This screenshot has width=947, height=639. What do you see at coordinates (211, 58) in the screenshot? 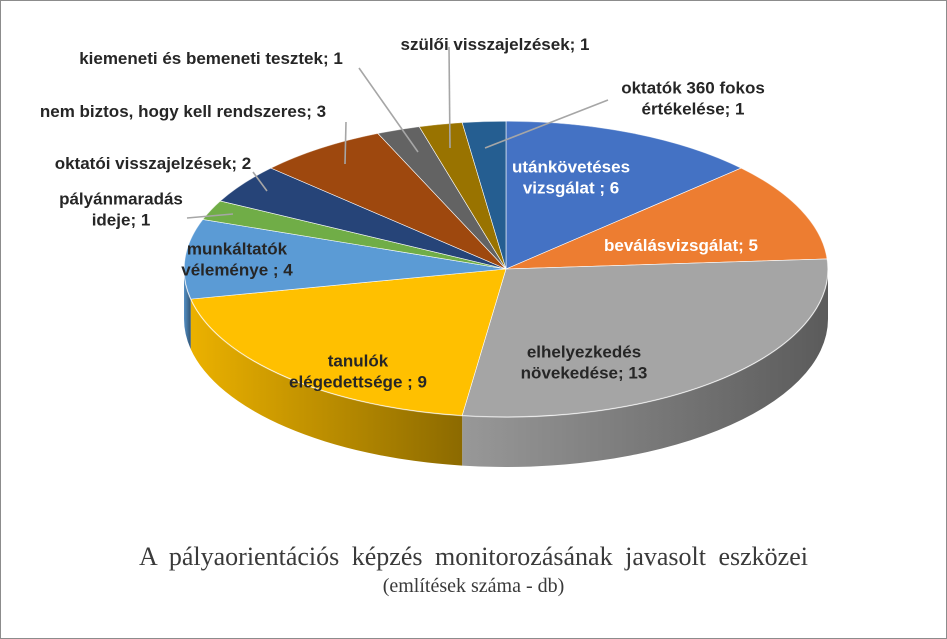
I see `slice-label-kiemeneti-es-bemeneti-tesztek: kiemeneti és bemeneti tesztek; 1` at bounding box center [211, 58].